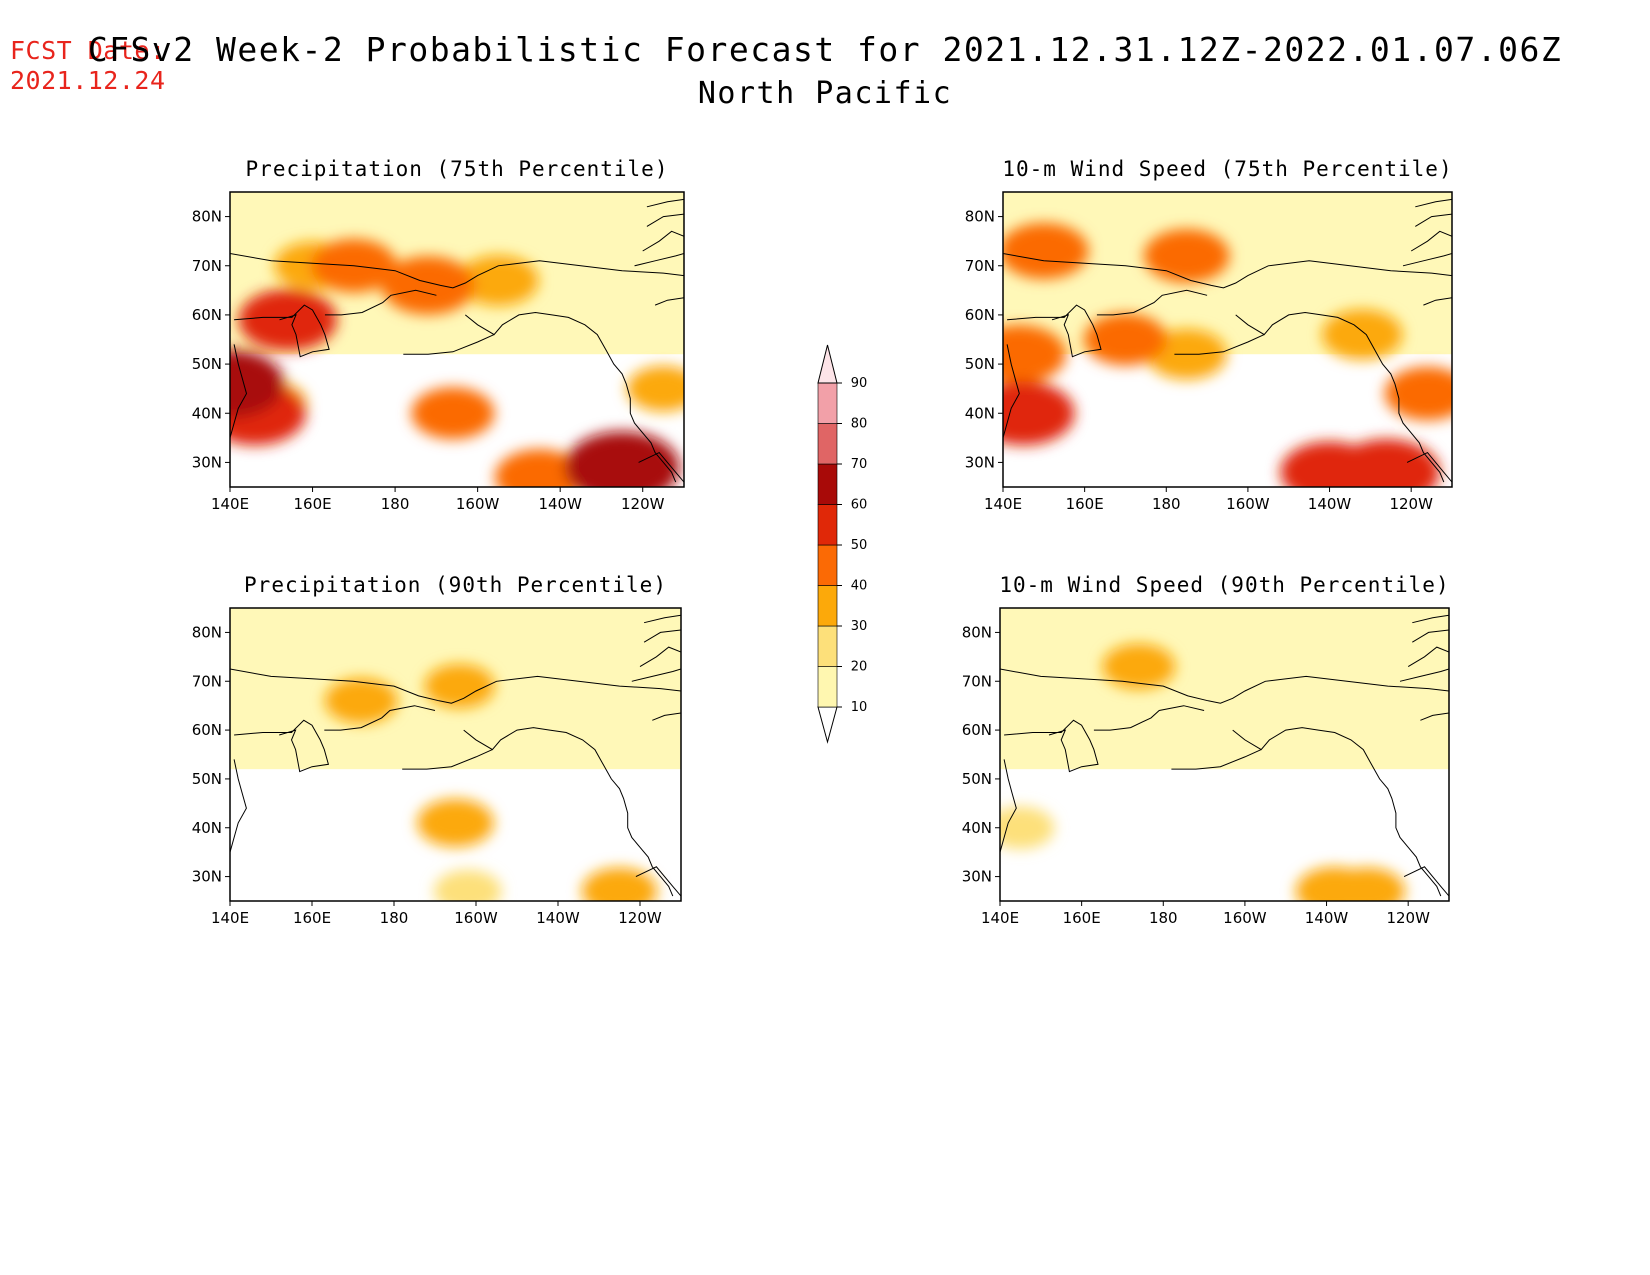 The image size is (1650, 1275). Describe the element at coordinates (859, 667) in the screenshot. I see `colorbar-label: 20` at that location.